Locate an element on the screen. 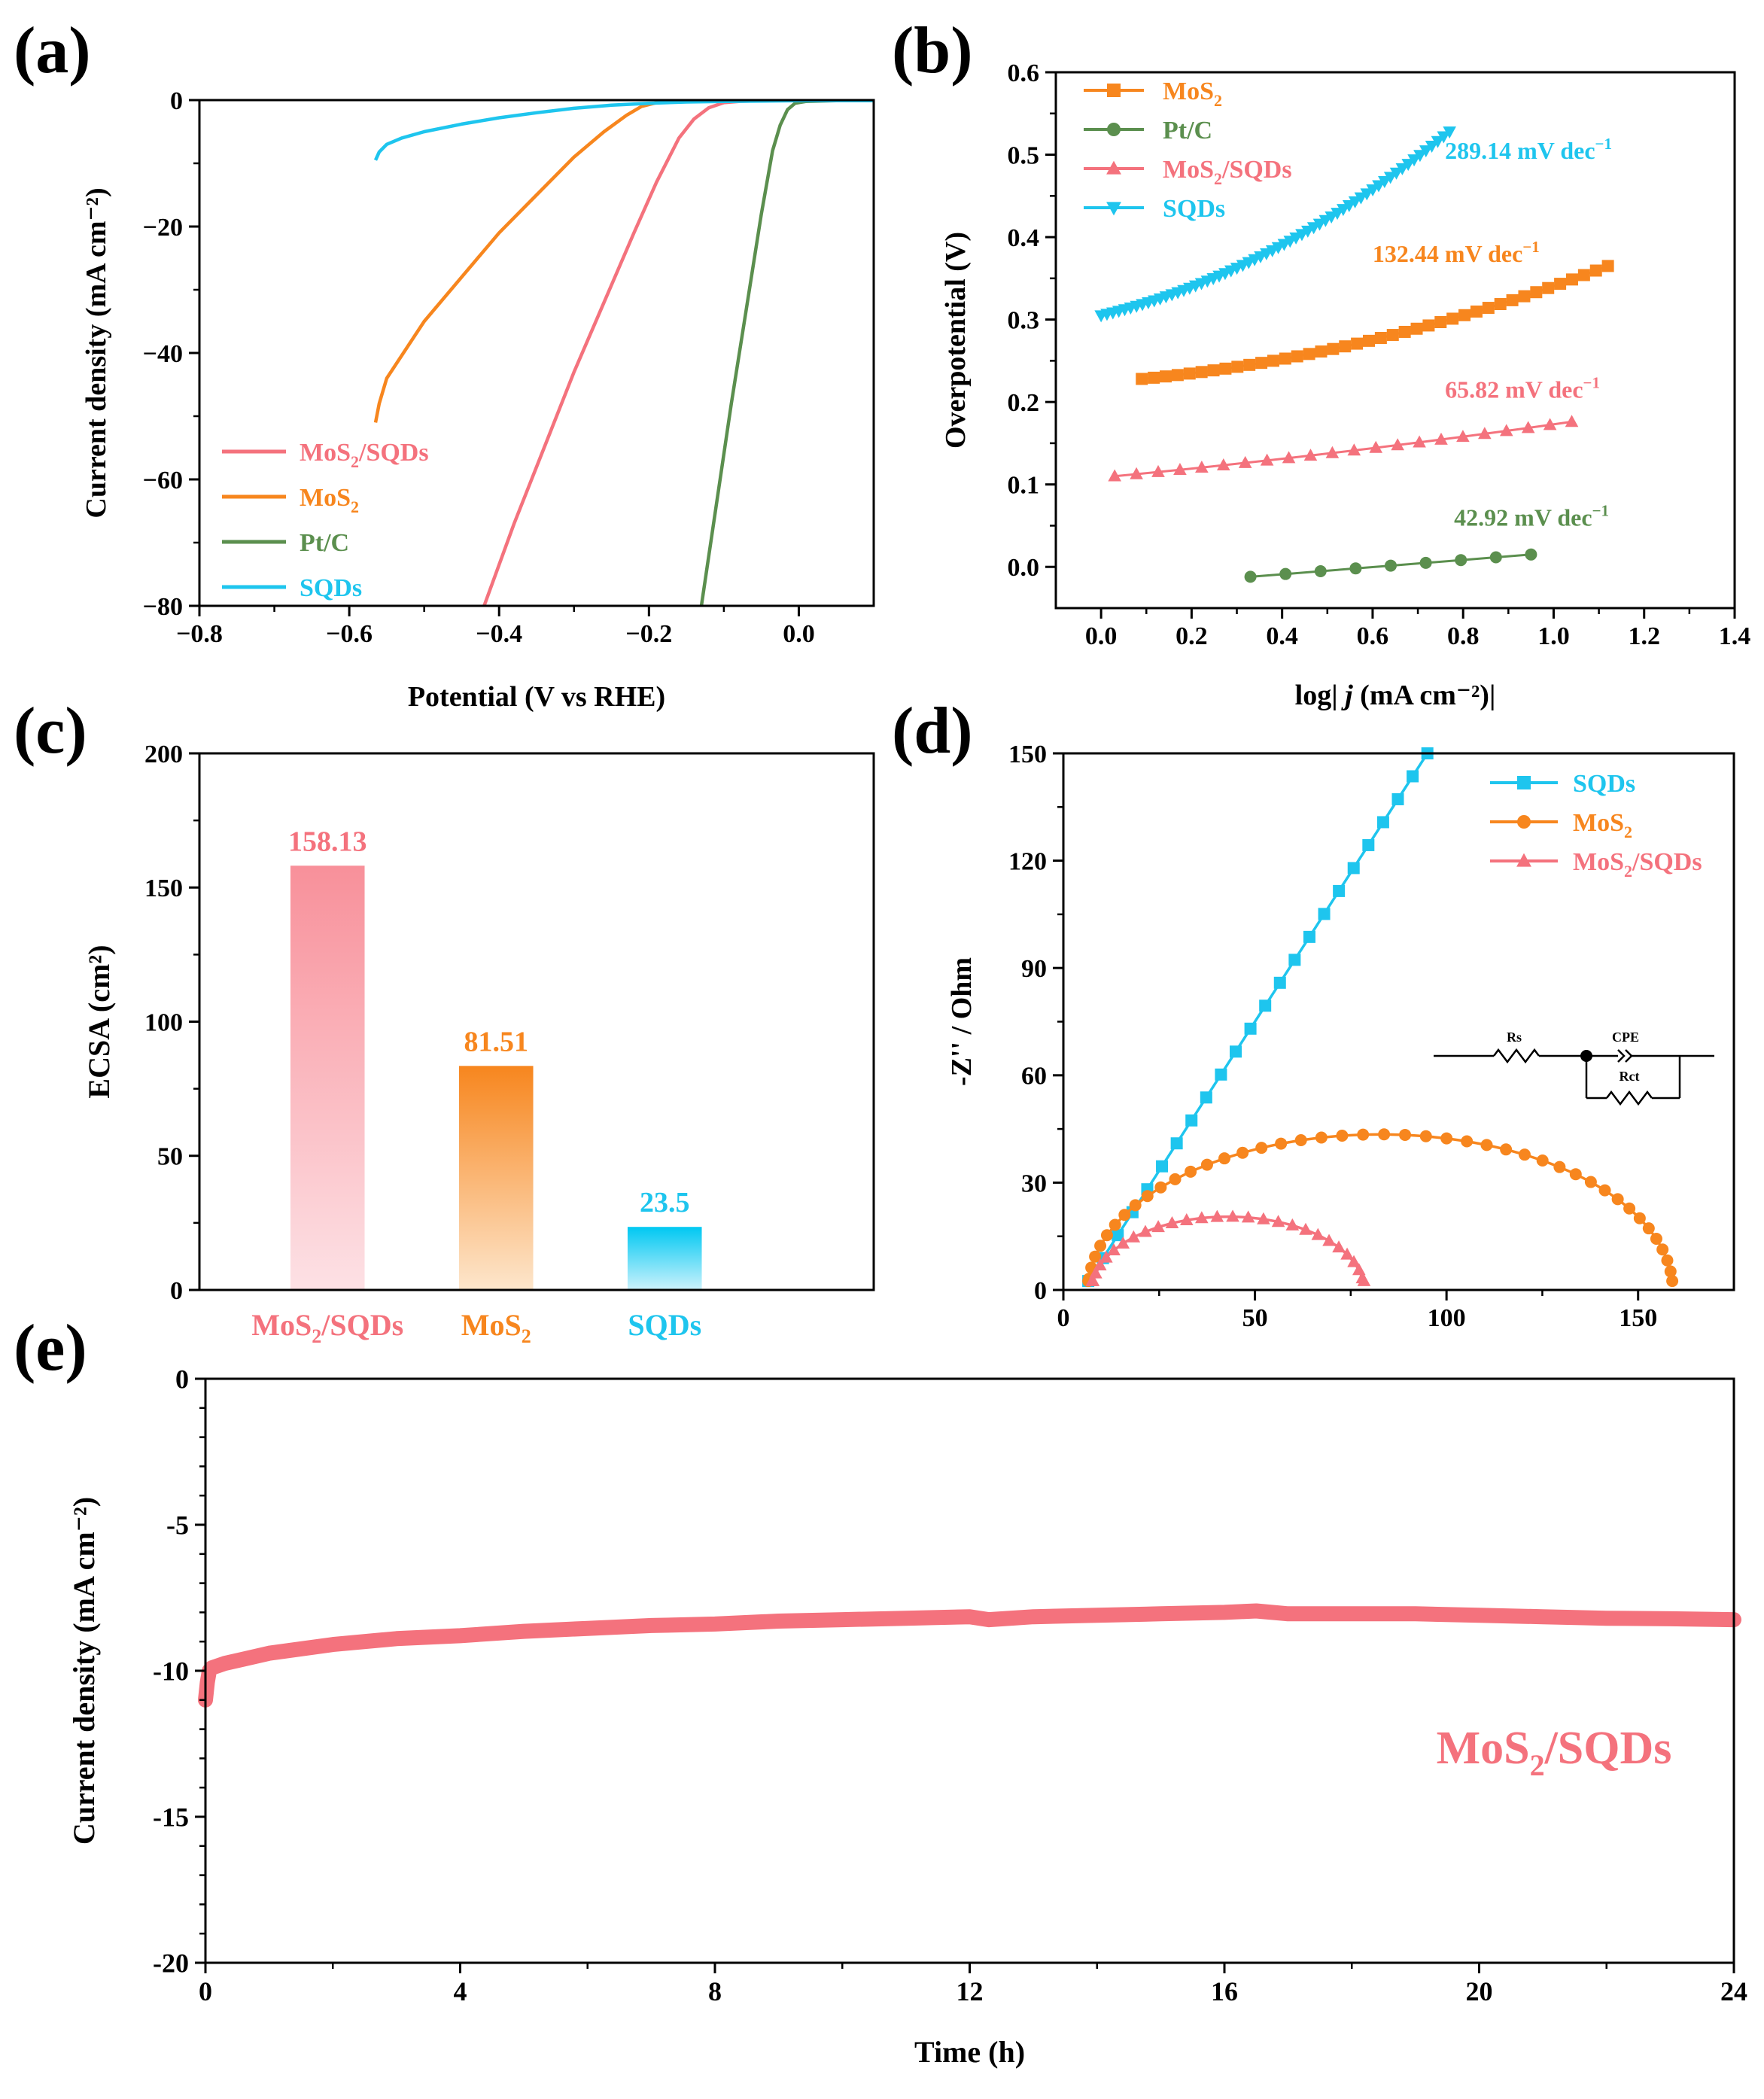 The width and height of the screenshot is (1764, 2099). circuit-label-cpe: CPE is located at coordinates (1626, 1037).